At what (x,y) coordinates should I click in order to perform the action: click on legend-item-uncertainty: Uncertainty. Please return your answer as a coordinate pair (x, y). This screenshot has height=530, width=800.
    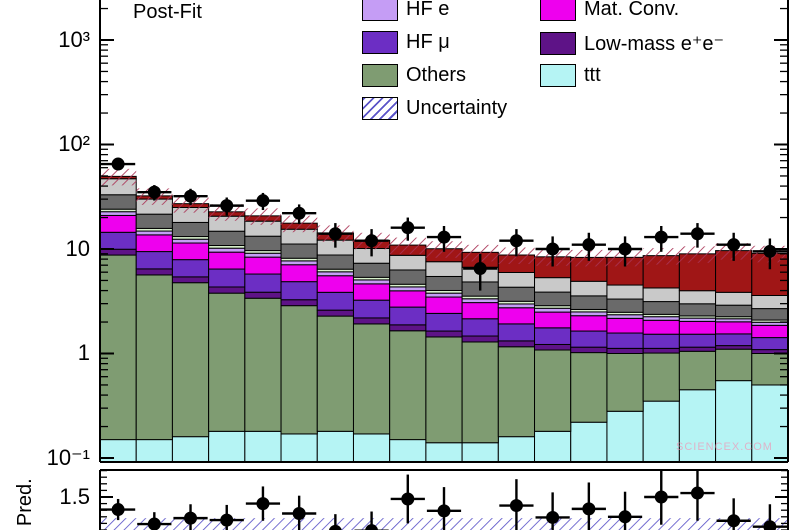
    Looking at the image, I should click on (434, 108).